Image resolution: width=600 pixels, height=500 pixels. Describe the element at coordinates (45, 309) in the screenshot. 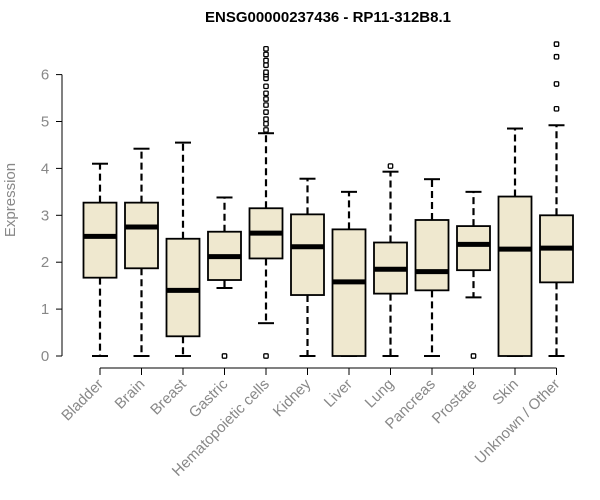

I see `y-tick-label: 1` at that location.